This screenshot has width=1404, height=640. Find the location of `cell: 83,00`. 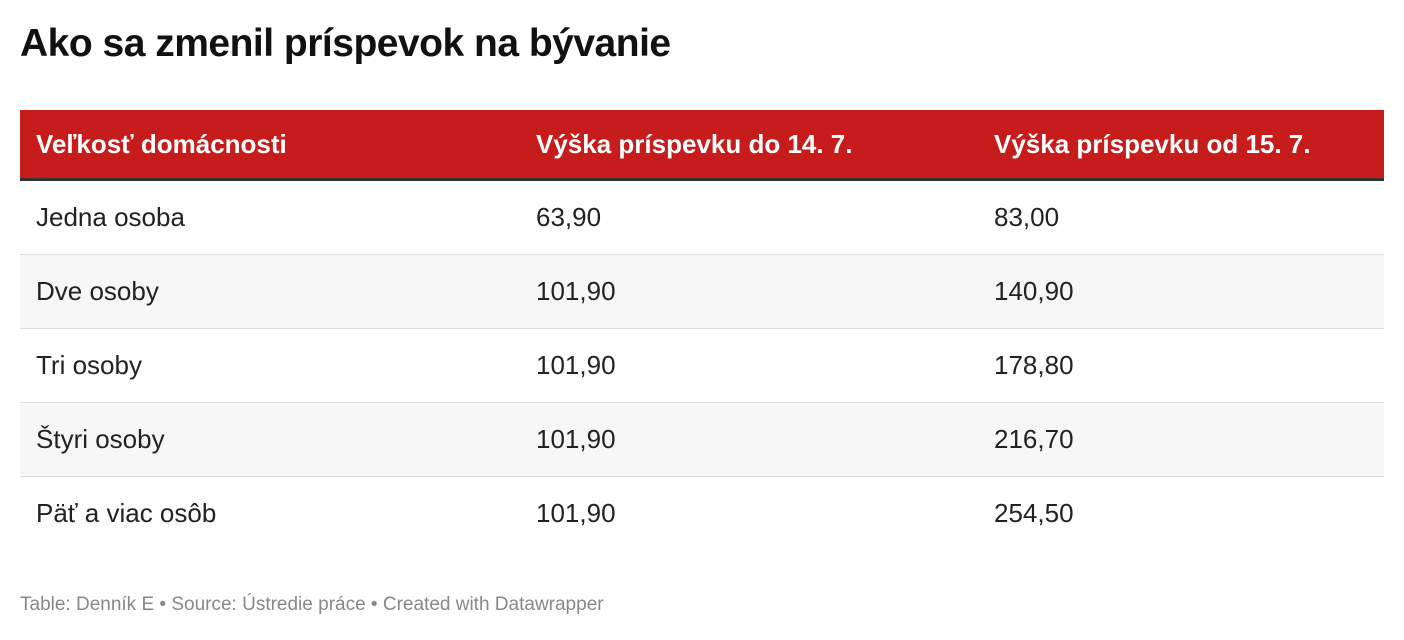

cell: 83,00 is located at coordinates (1181, 217).